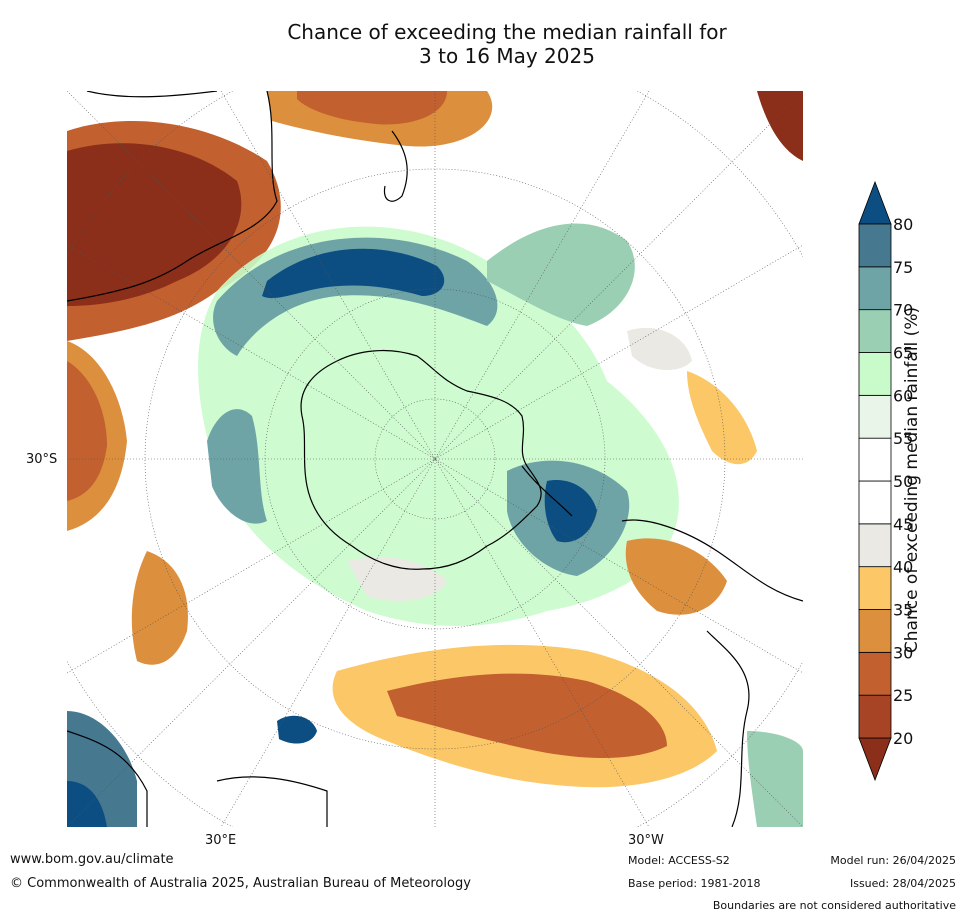  Describe the element at coordinates (646, 840) in the screenshot. I see `lon-label-west: 30°W` at that location.